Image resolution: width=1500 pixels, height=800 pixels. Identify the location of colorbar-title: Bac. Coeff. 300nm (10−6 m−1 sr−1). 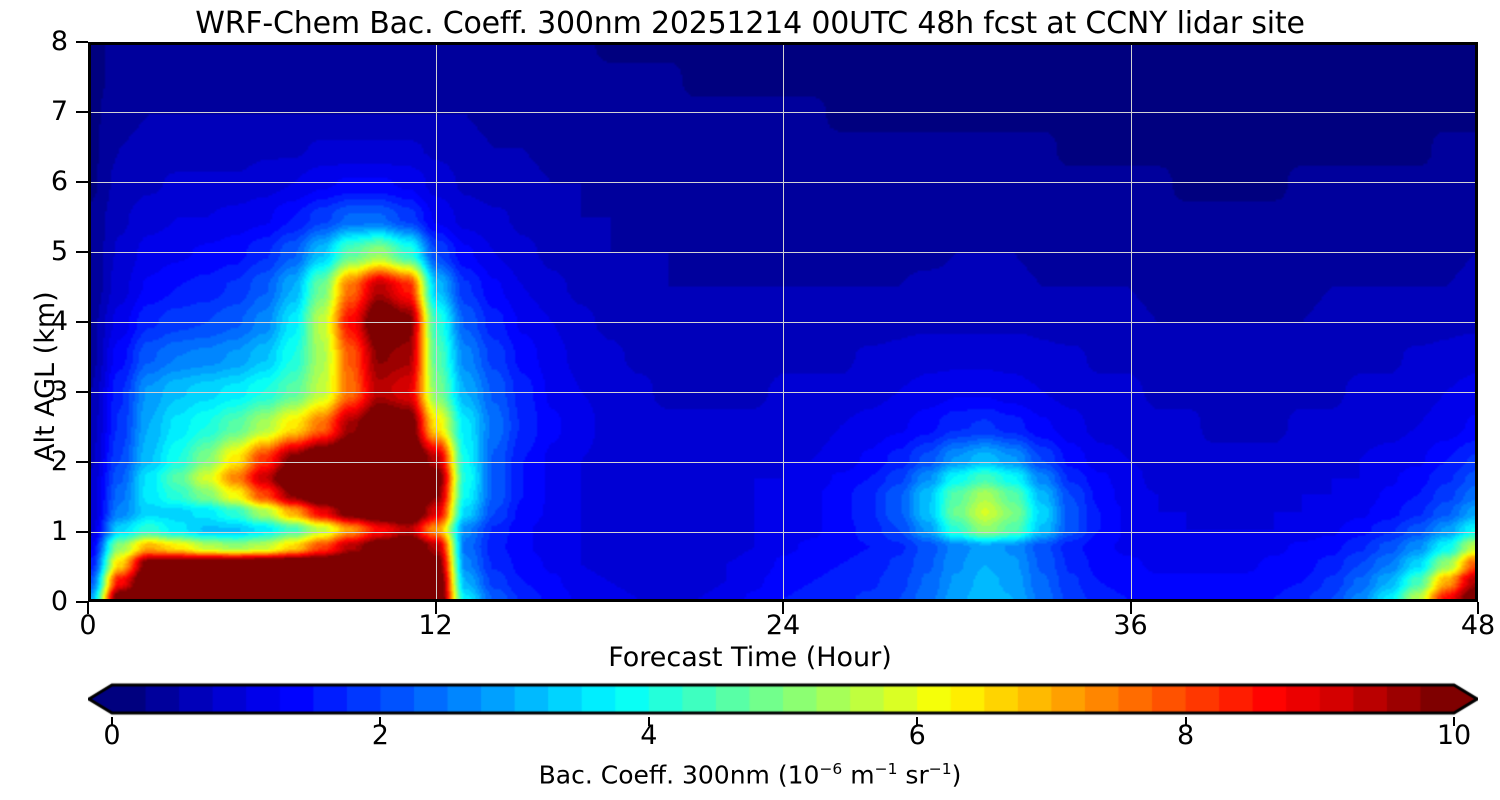
(750, 774).